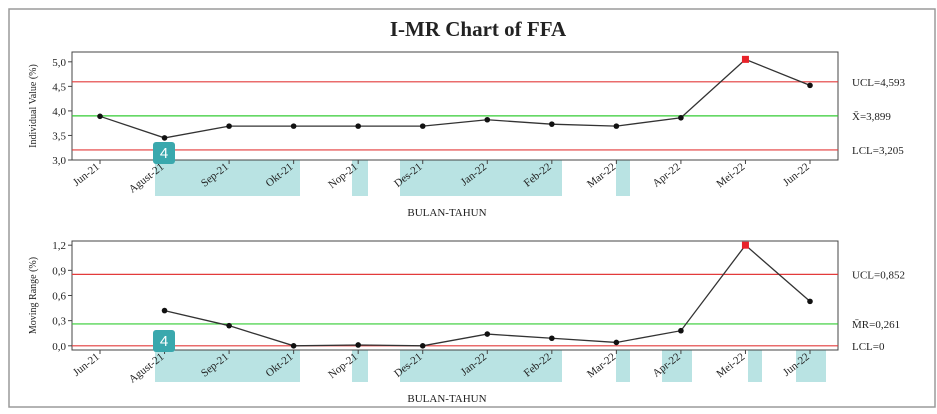 Image resolution: width=937 pixels, height=414 pixels. Describe the element at coordinates (878, 310) in the screenshot. I see `control-line-labels: UCL=0,852 M̄R=0,261 LCL=0` at that location.